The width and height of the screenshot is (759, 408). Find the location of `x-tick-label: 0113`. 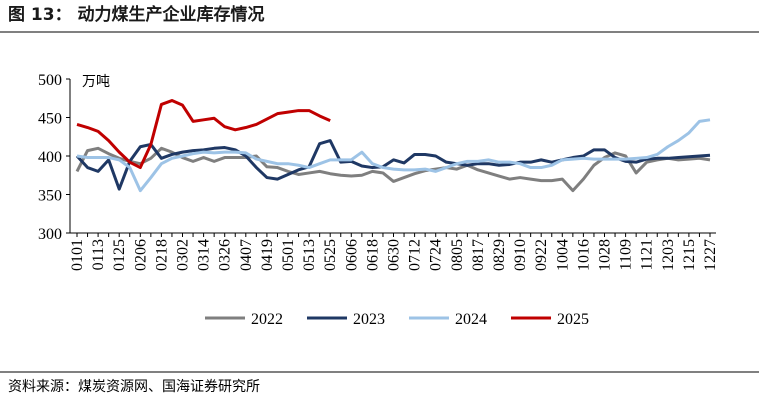

x-tick-label: 0113 is located at coordinates (98, 254).